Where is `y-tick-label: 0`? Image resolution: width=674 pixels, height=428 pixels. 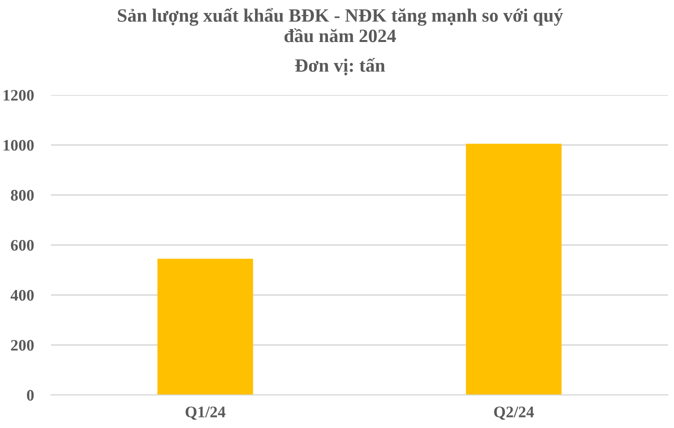
y-tick-label: 0 is located at coordinates (30, 395).